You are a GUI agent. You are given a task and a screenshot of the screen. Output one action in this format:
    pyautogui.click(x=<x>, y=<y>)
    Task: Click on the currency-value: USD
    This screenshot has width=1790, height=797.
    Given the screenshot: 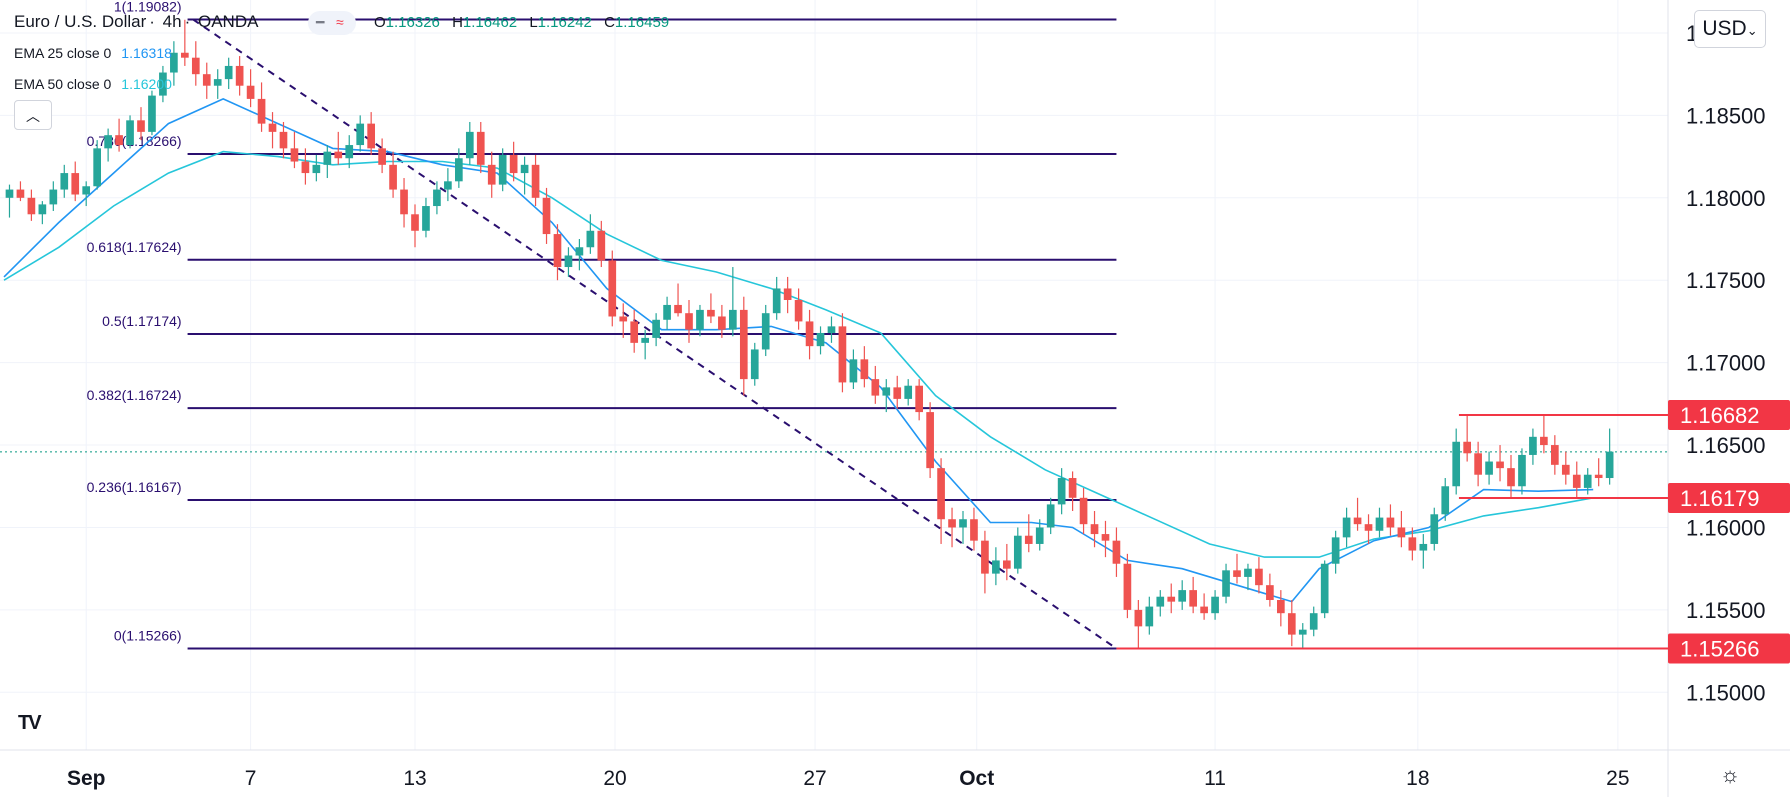 What is the action you would take?
    pyautogui.click(x=1724, y=28)
    